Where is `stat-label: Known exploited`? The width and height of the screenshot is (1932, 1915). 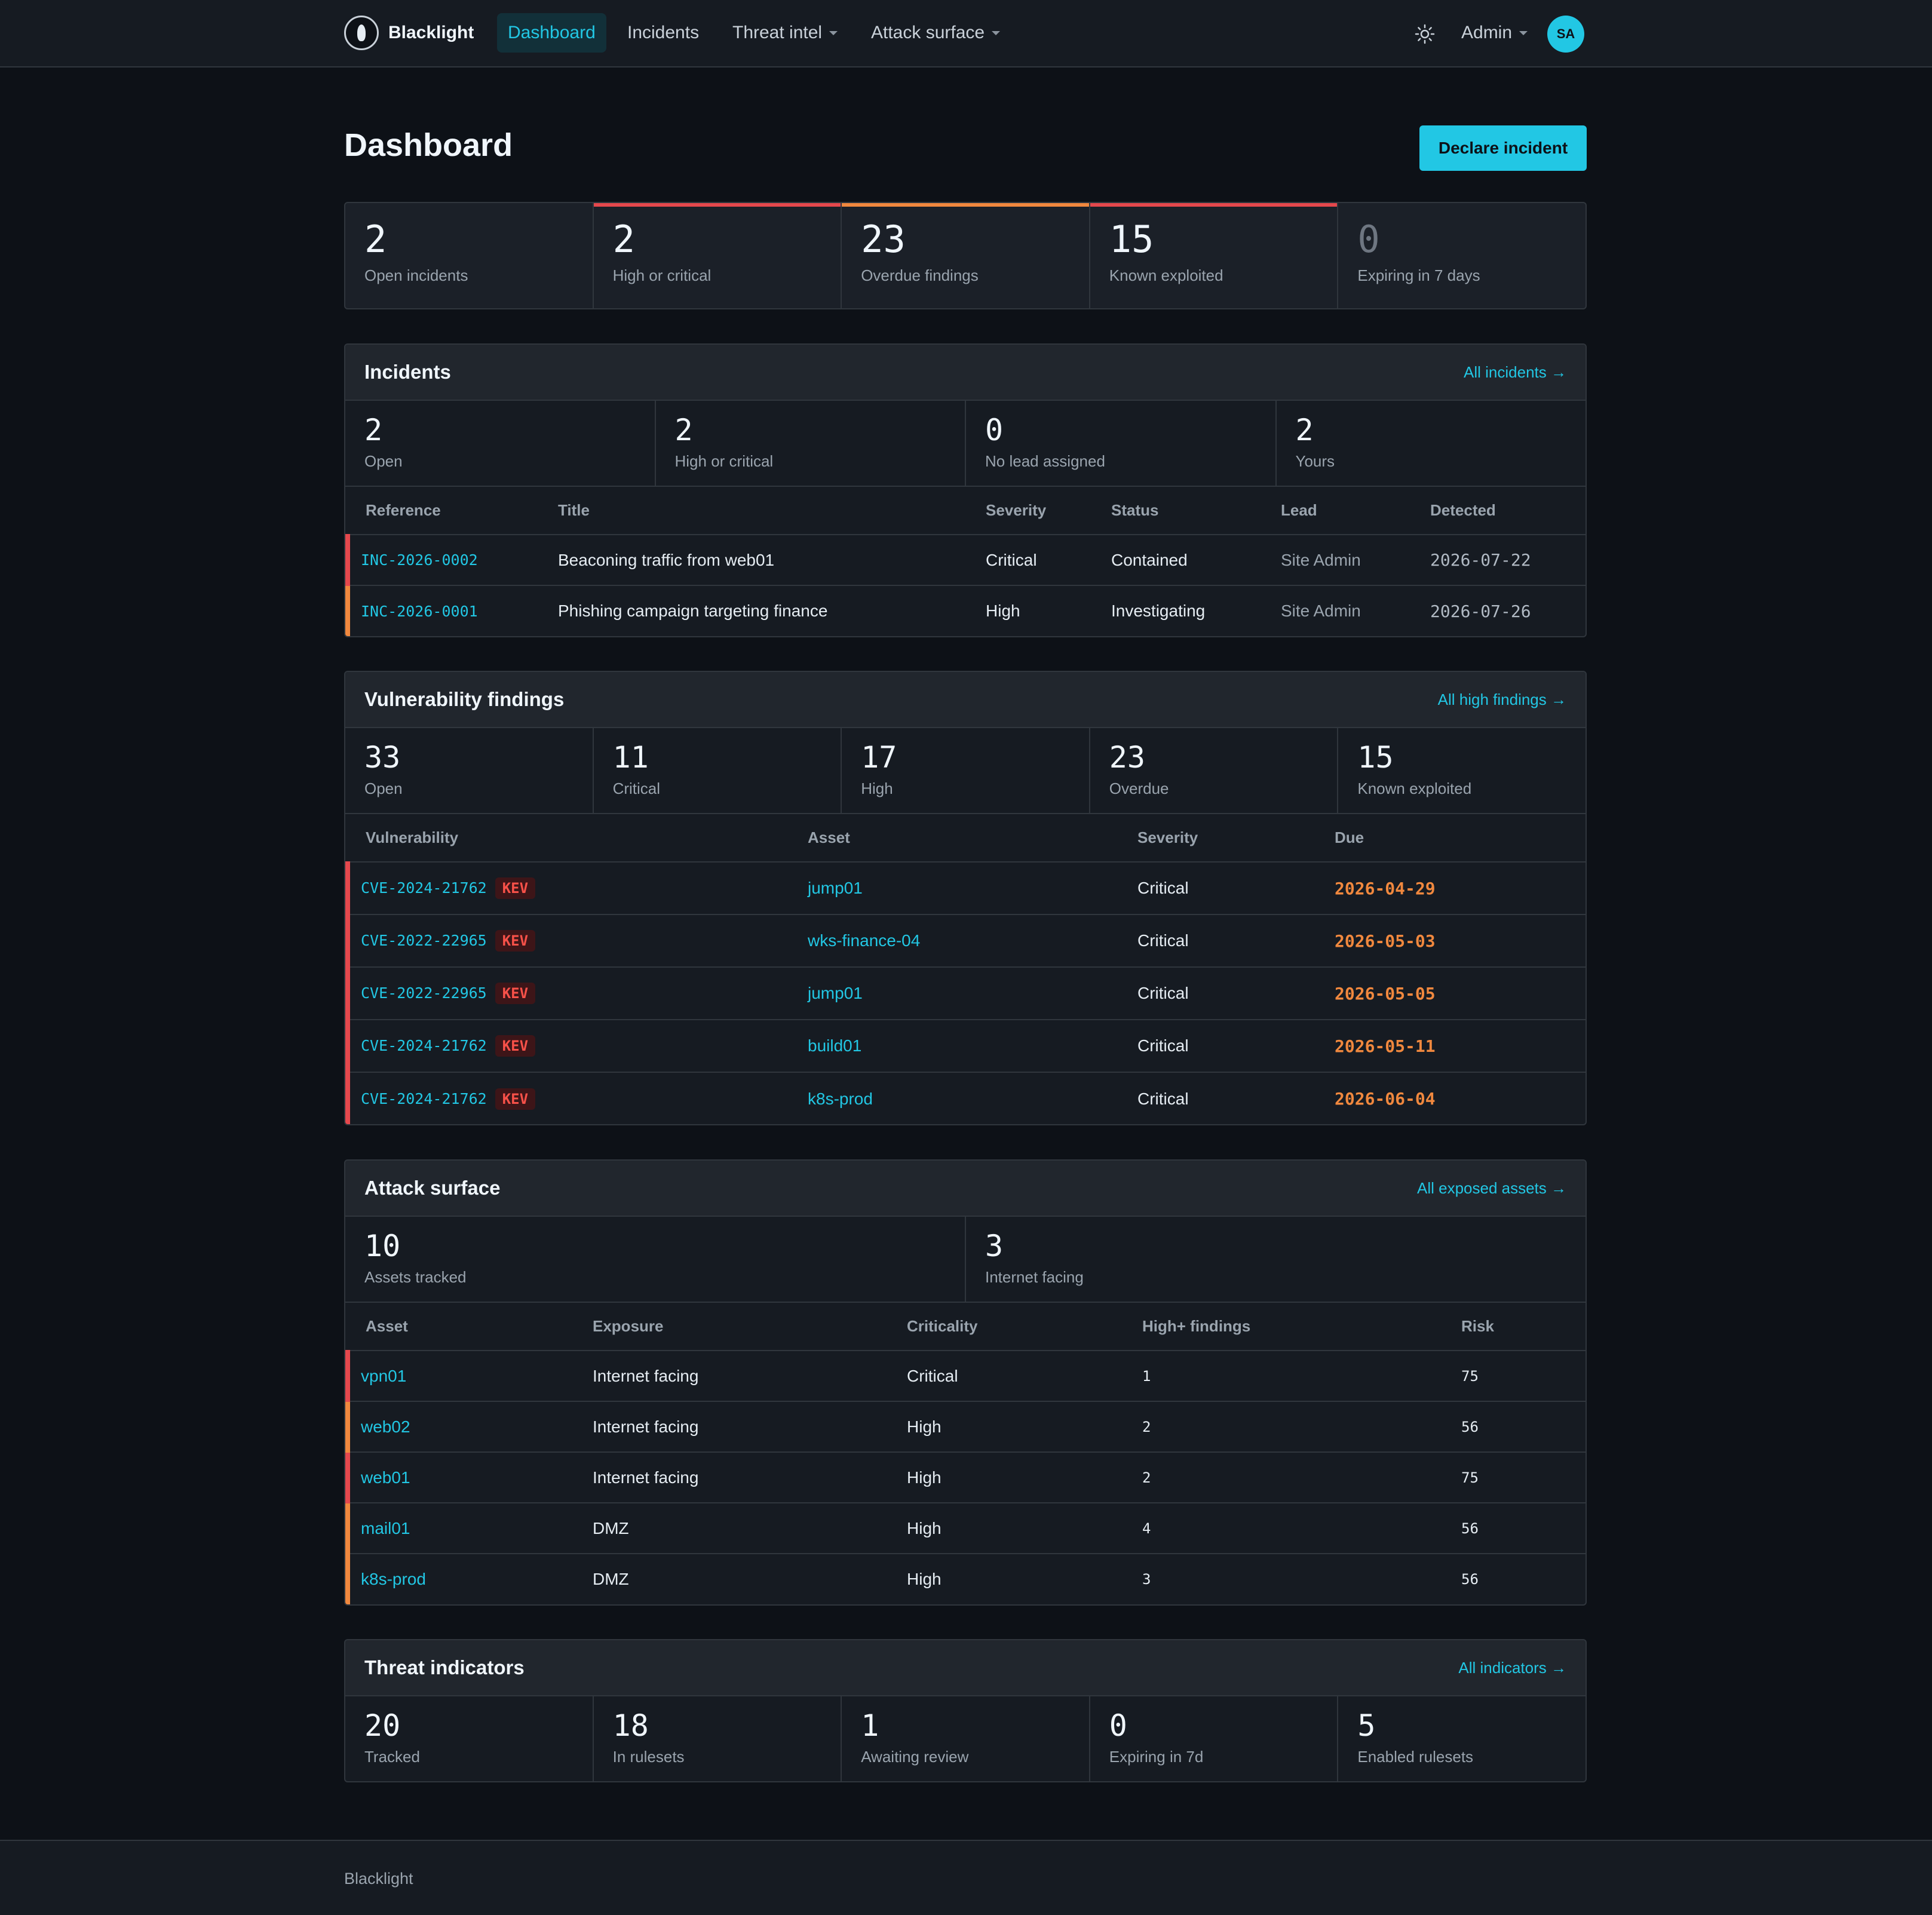 stat-label: Known exploited is located at coordinates (1414, 788).